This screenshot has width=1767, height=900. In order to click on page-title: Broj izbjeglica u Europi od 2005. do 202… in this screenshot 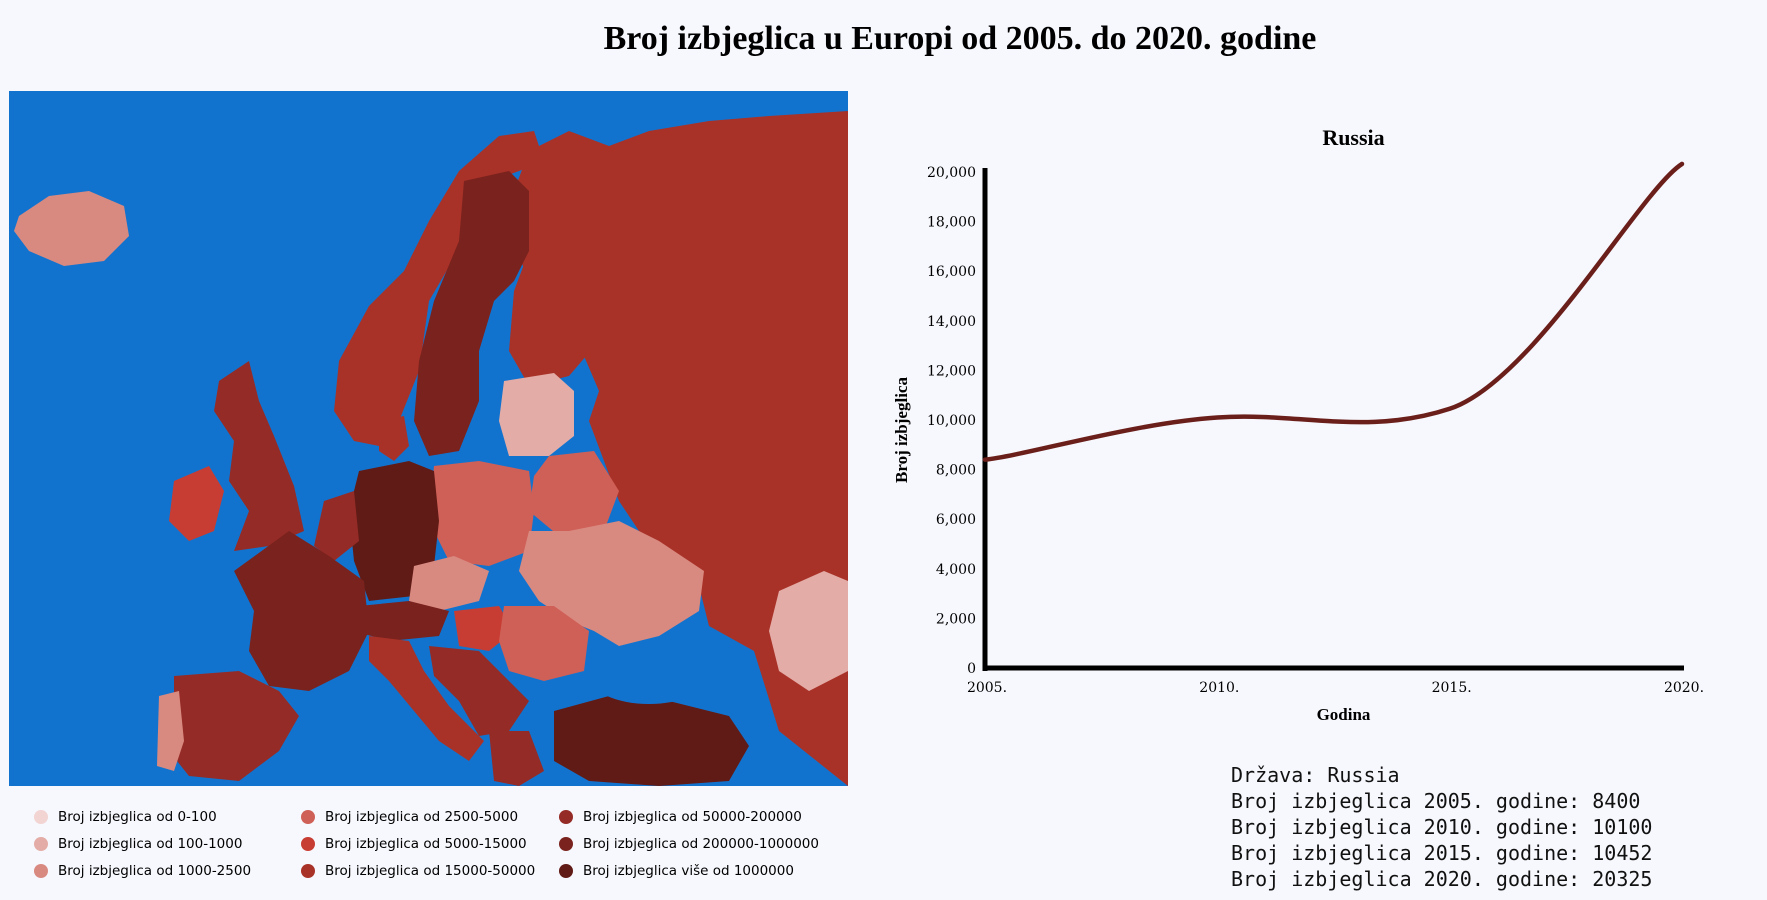, I will do `click(960, 38)`.